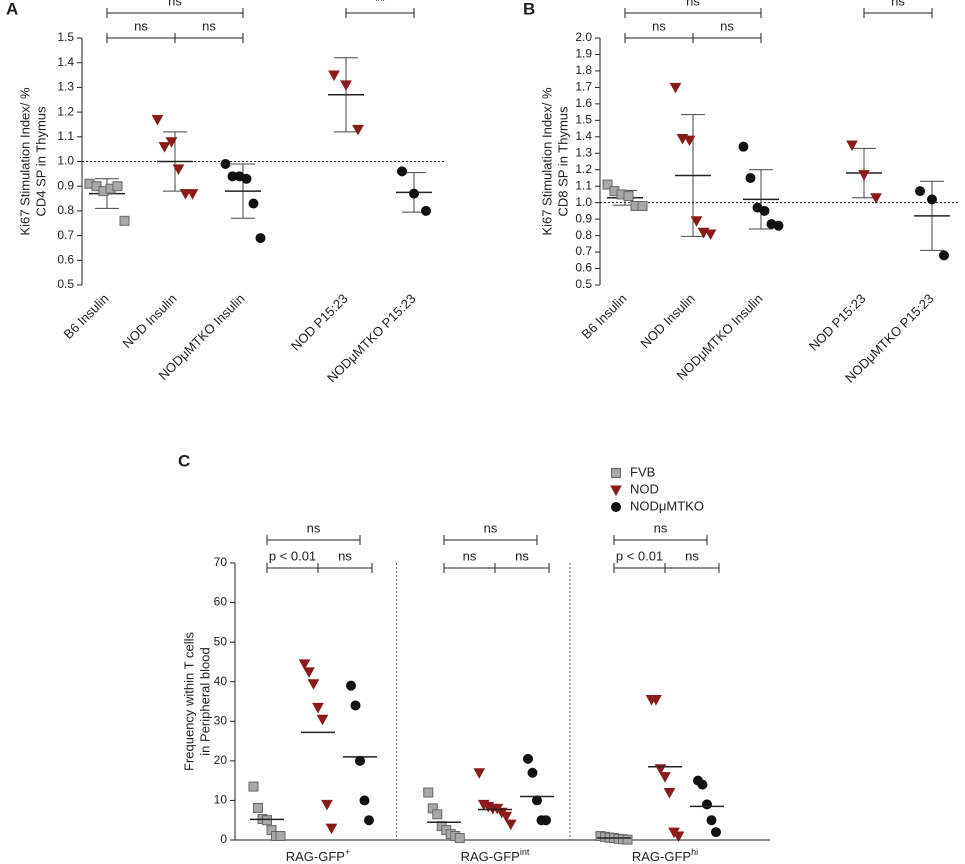  What do you see at coordinates (583, 70) in the screenshot?
I see `y-tick-label: 1.8` at bounding box center [583, 70].